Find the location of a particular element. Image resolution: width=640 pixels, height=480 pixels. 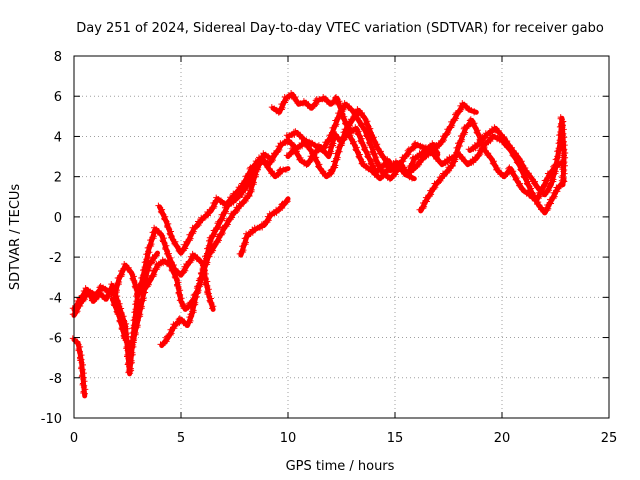

x-tick-label: 10 is located at coordinates (288, 438).